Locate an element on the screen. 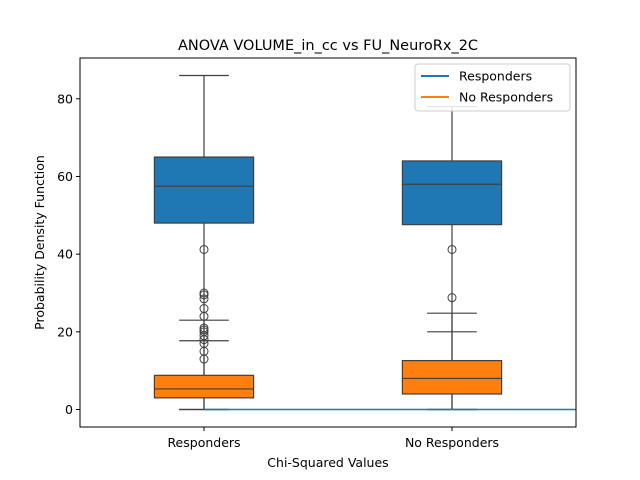 The width and height of the screenshot is (640, 480). legend-label: No Responders is located at coordinates (506, 97).